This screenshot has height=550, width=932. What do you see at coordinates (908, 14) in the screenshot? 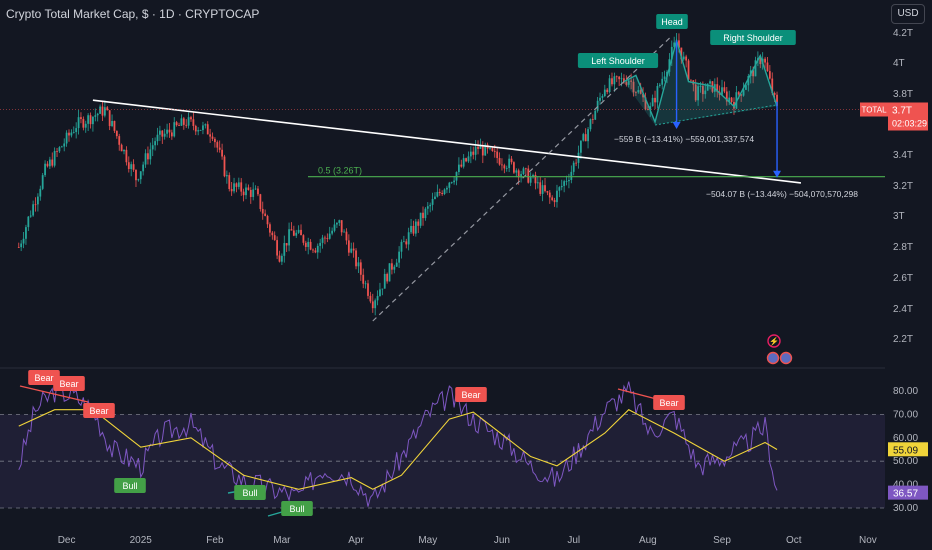
I see `currency-button: USD` at bounding box center [908, 14].